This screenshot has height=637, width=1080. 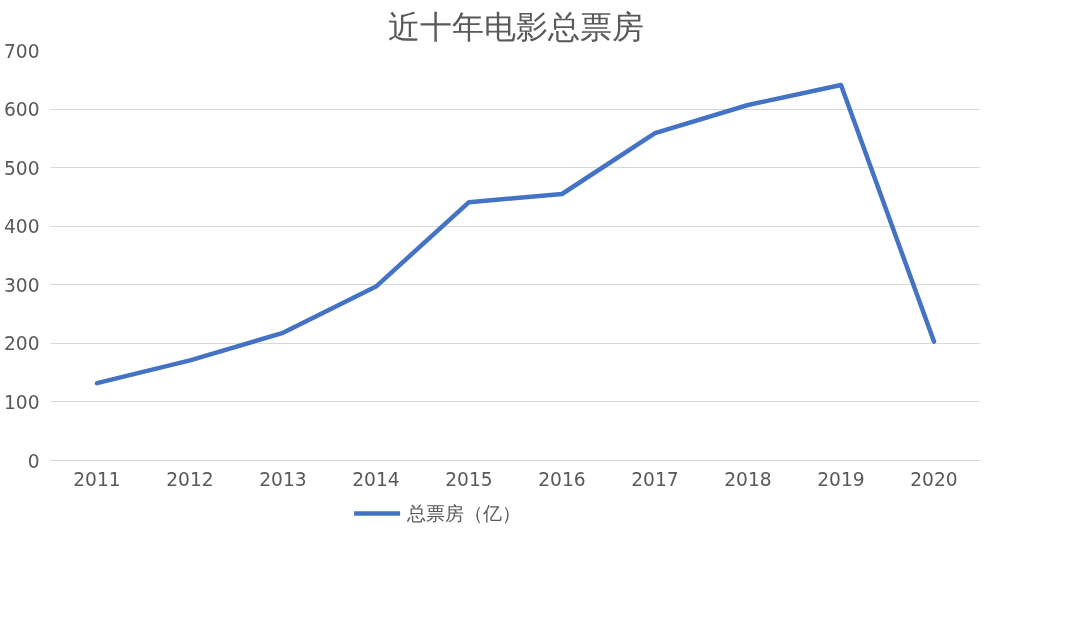 I want to click on x-tick-label: 2013, so click(x=283, y=479).